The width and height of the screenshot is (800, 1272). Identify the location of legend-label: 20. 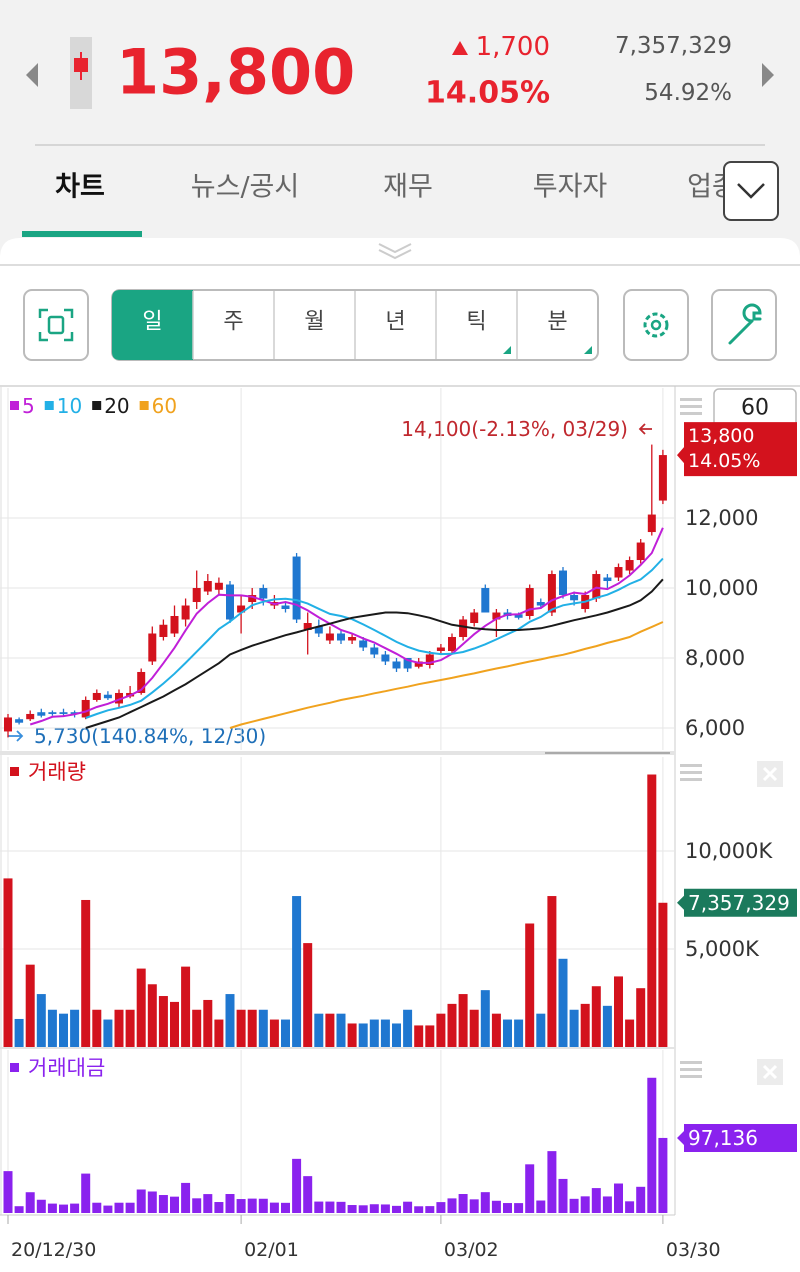
(116, 406).